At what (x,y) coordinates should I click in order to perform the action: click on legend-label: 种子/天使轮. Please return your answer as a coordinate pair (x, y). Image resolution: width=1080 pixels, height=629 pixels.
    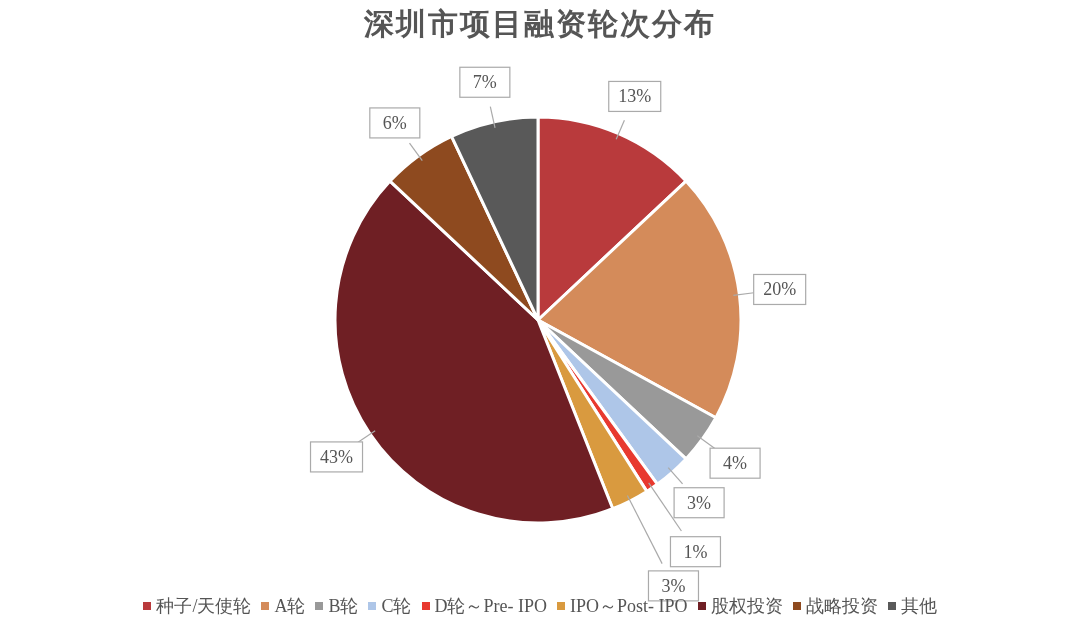
    Looking at the image, I should click on (204, 606).